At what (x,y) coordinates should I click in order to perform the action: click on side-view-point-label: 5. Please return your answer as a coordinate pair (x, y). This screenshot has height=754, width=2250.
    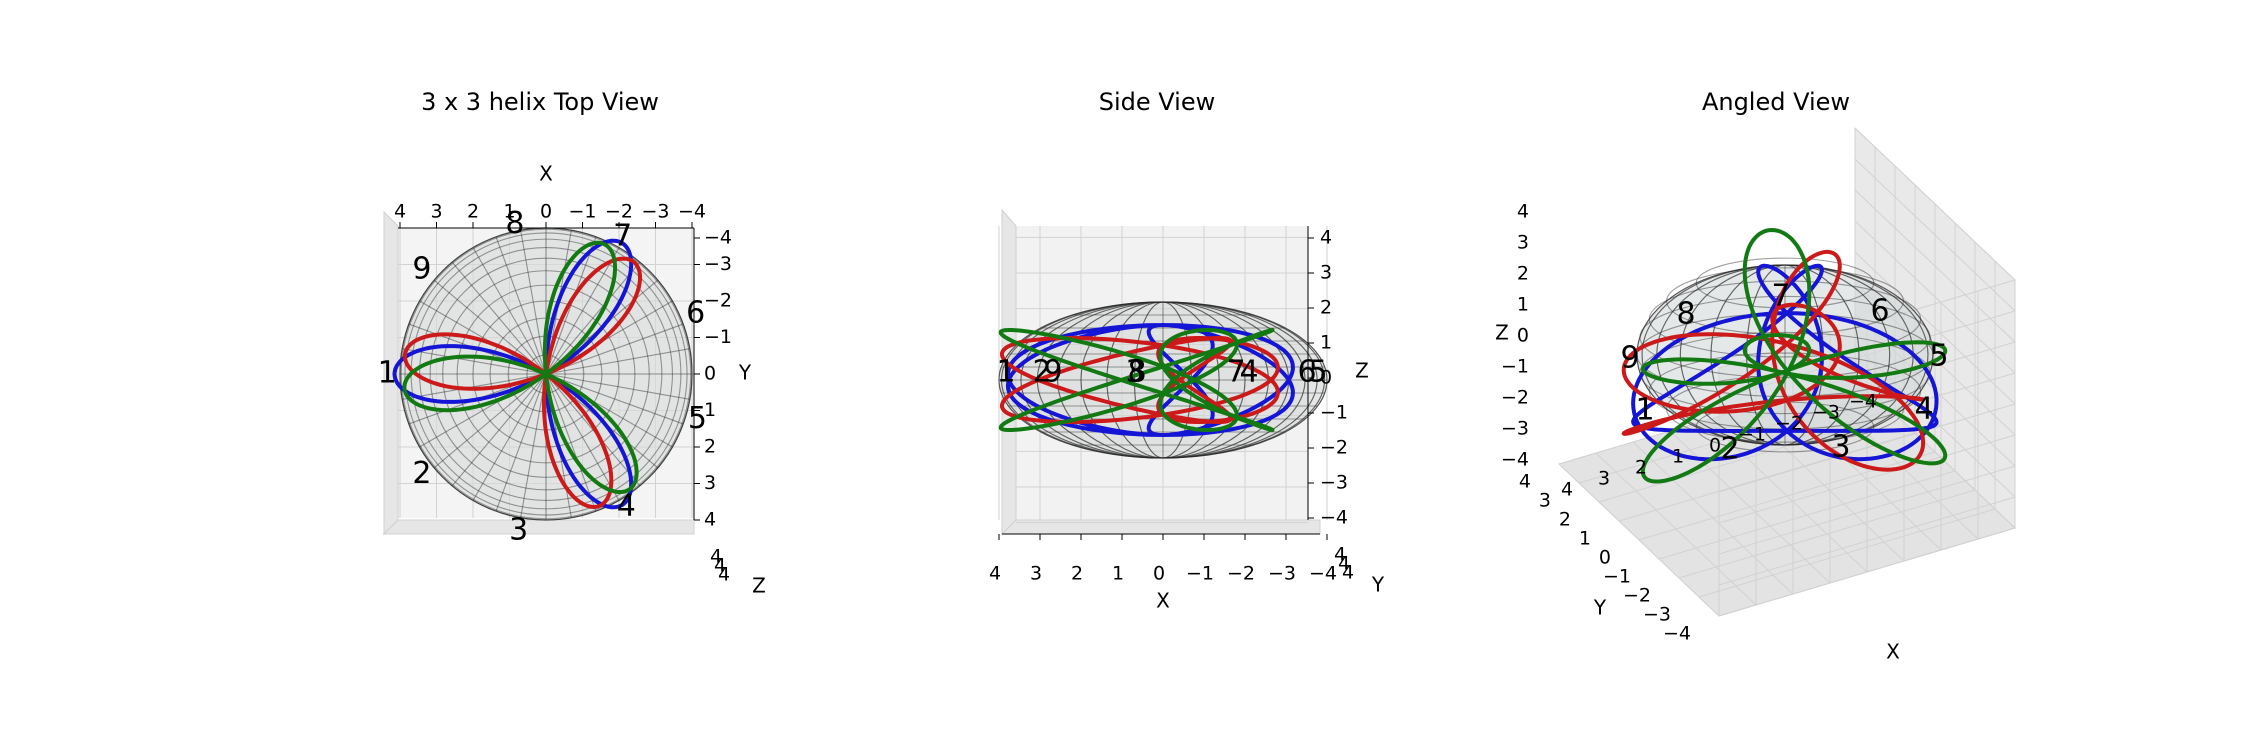
    Looking at the image, I should click on (1317, 372).